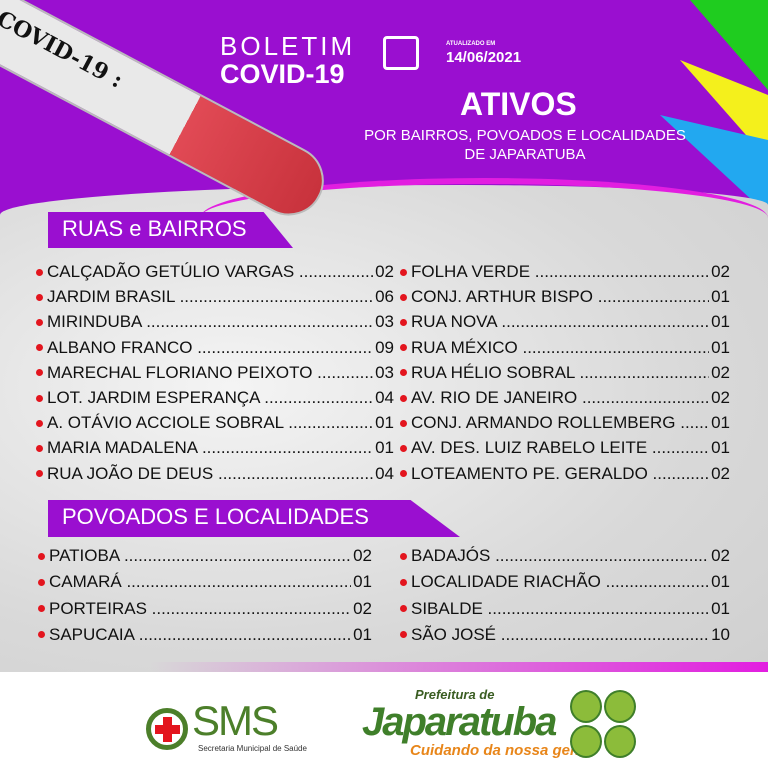 This screenshot has height=768, width=768. I want to click on list-item: FOLHA VERDE02, so click(565, 272).